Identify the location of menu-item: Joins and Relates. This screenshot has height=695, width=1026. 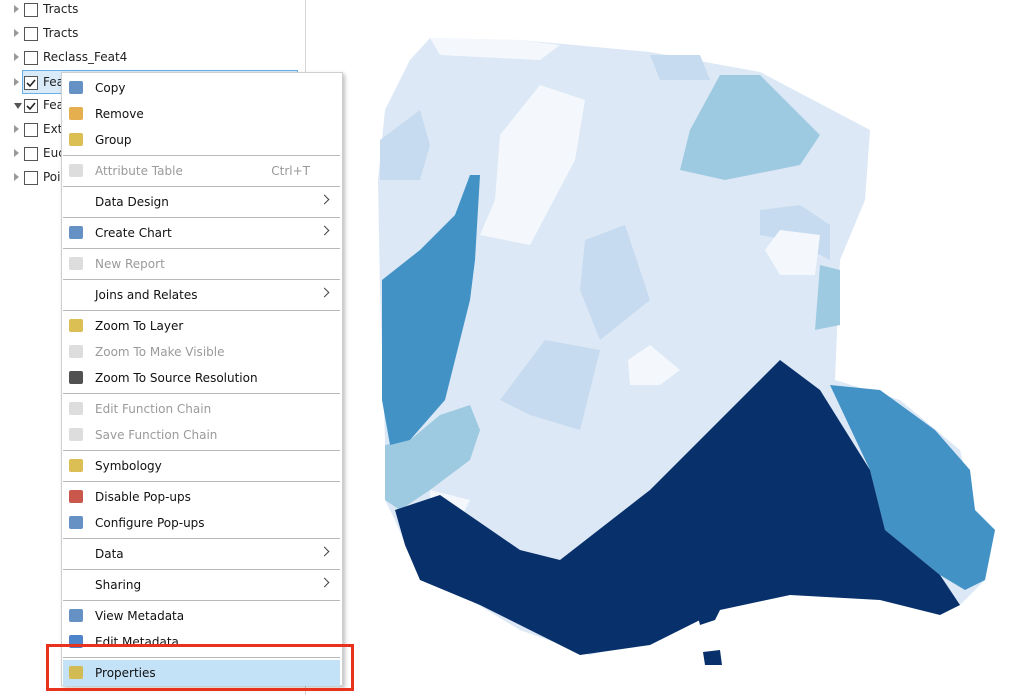
(201, 295).